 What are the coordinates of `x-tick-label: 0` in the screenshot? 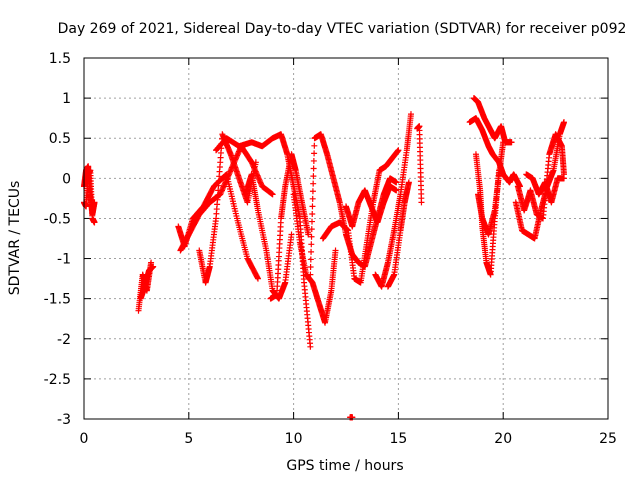 It's located at (84, 439).